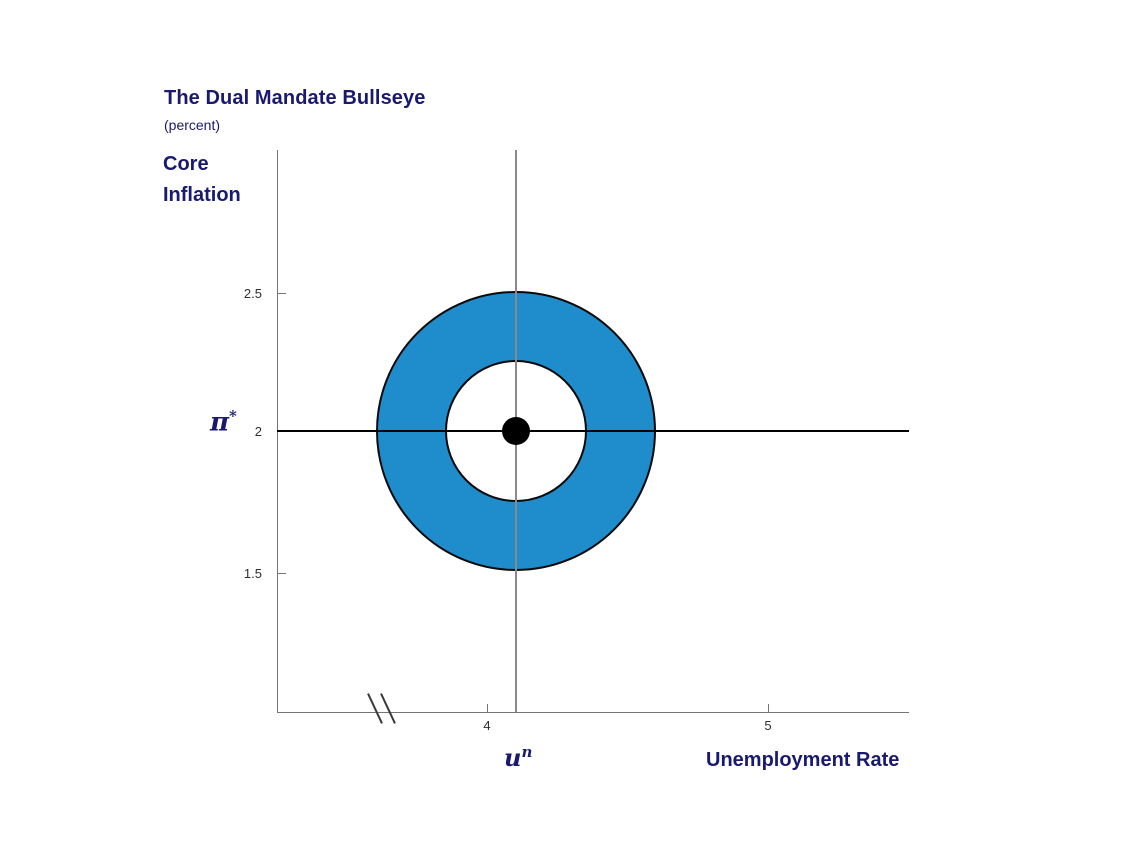  What do you see at coordinates (768, 725) in the screenshot?
I see `x-tick-label-5: 5` at bounding box center [768, 725].